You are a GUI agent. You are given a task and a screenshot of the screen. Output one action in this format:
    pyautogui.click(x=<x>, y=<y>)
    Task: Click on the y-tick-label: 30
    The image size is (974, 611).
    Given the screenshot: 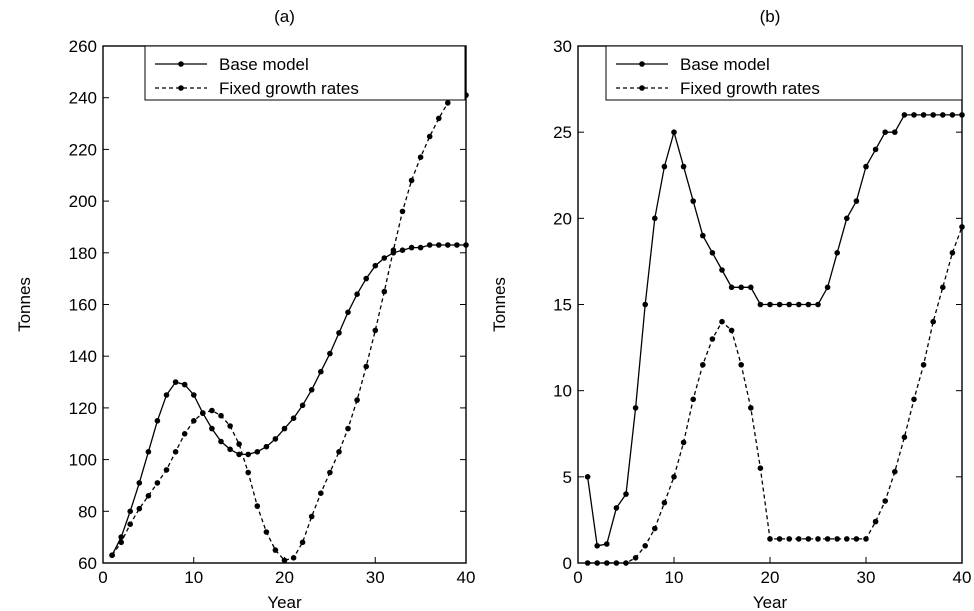 What is the action you would take?
    pyautogui.click(x=562, y=46)
    